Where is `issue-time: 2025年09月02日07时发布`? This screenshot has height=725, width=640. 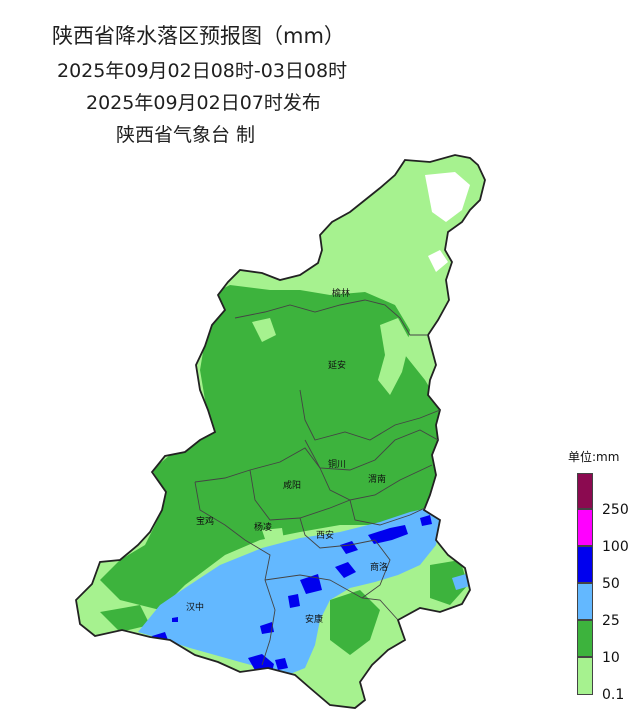 issue-time: 2025年09月02日07时发布 is located at coordinates (203, 103).